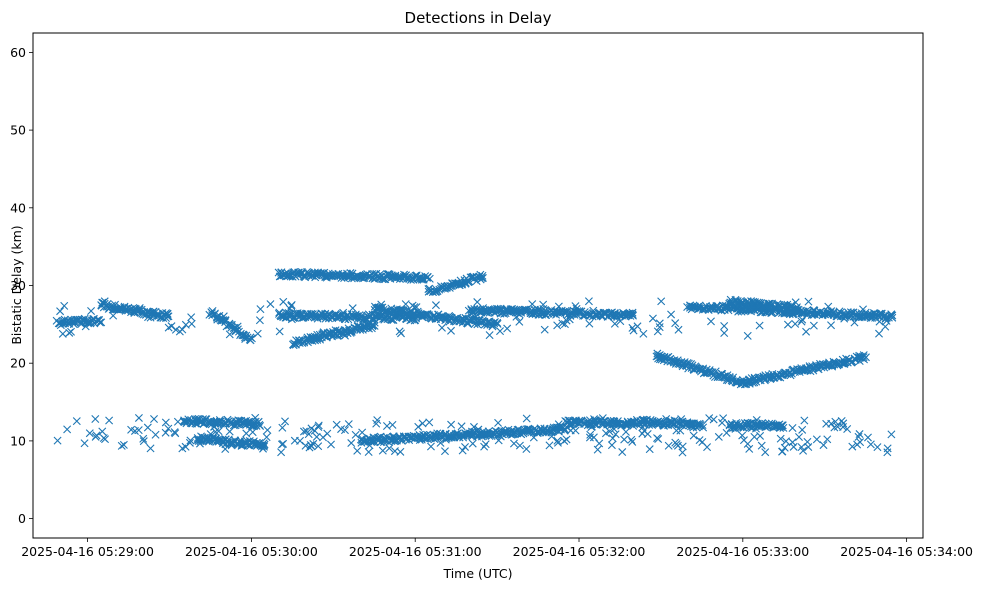  I want to click on x-tick-label: 2025-04-16 05:34:00, so click(906, 551).